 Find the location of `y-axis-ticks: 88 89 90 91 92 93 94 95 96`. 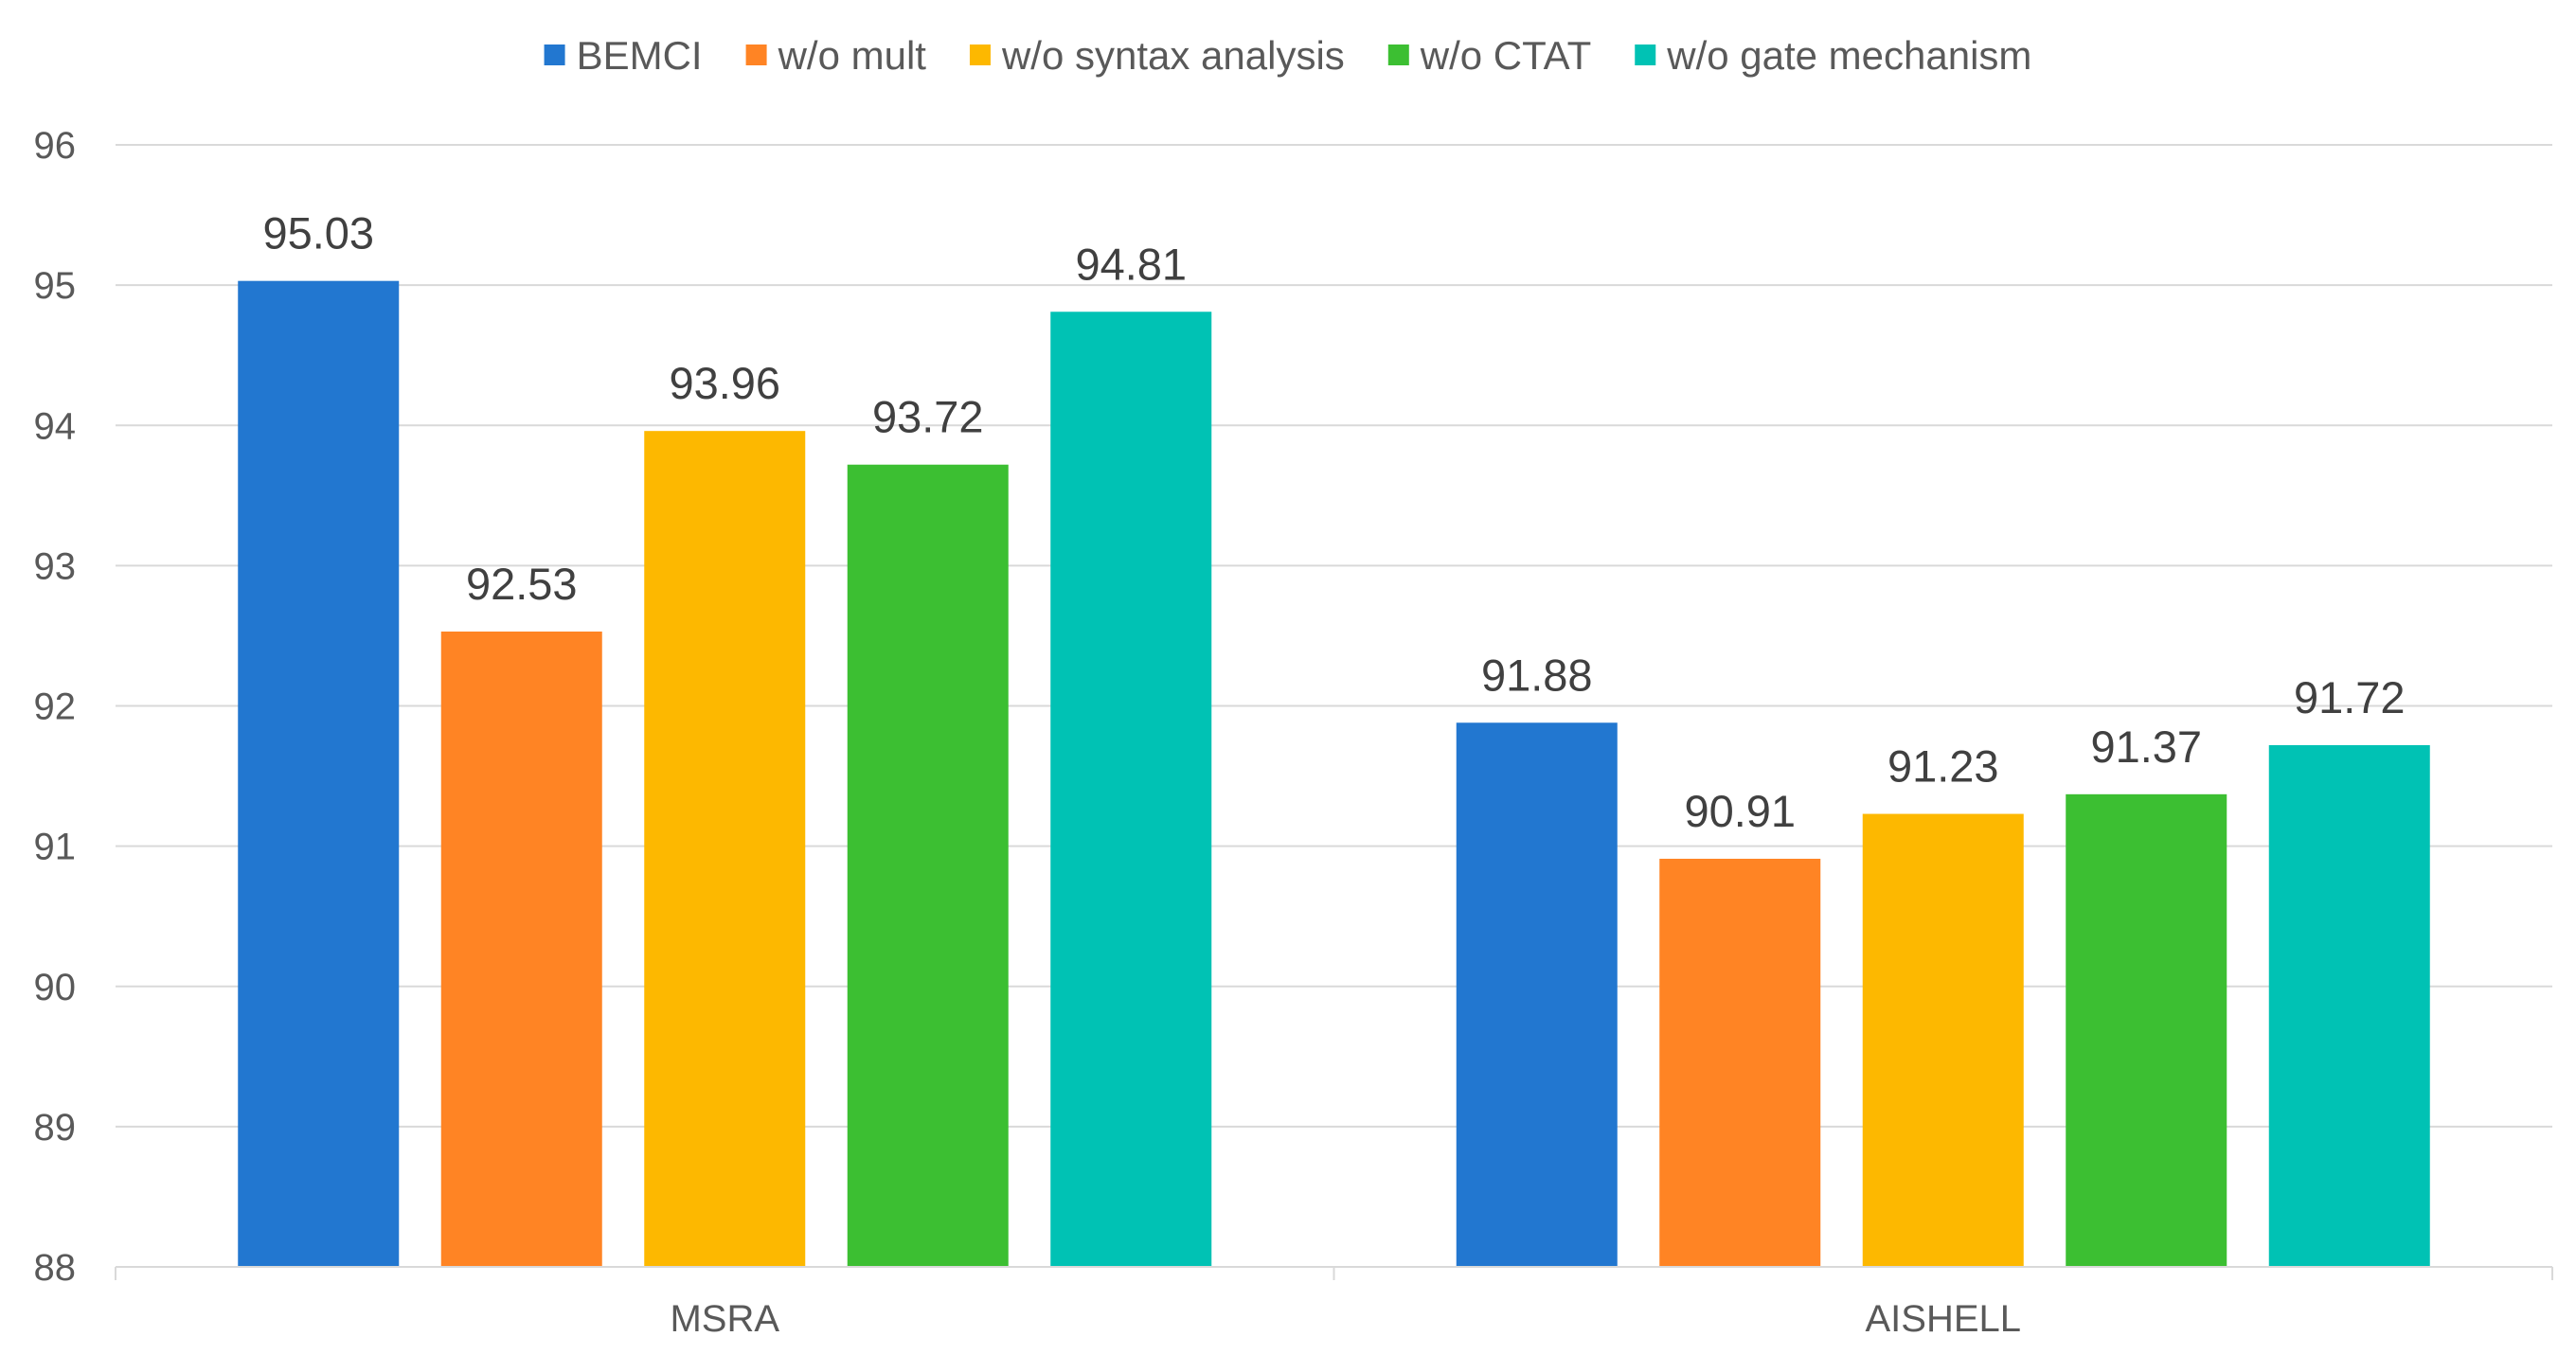

y-axis-ticks: 88 89 90 91 92 93 94 95 96 is located at coordinates (55, 707).